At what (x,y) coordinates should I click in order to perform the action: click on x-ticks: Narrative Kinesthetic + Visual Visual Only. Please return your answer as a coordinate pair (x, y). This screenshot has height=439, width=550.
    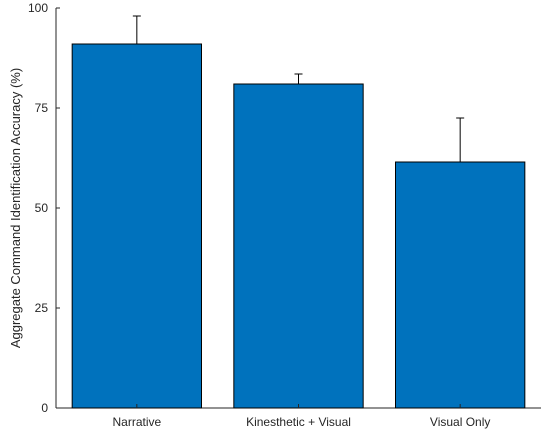
    Looking at the image, I should click on (301, 416).